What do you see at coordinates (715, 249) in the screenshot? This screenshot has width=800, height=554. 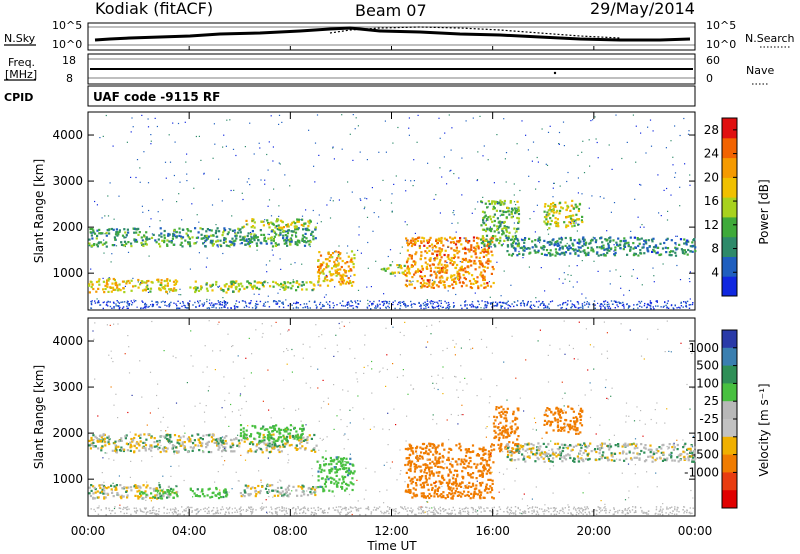 I see `power-colorbar-tick-label-1: 8` at bounding box center [715, 249].